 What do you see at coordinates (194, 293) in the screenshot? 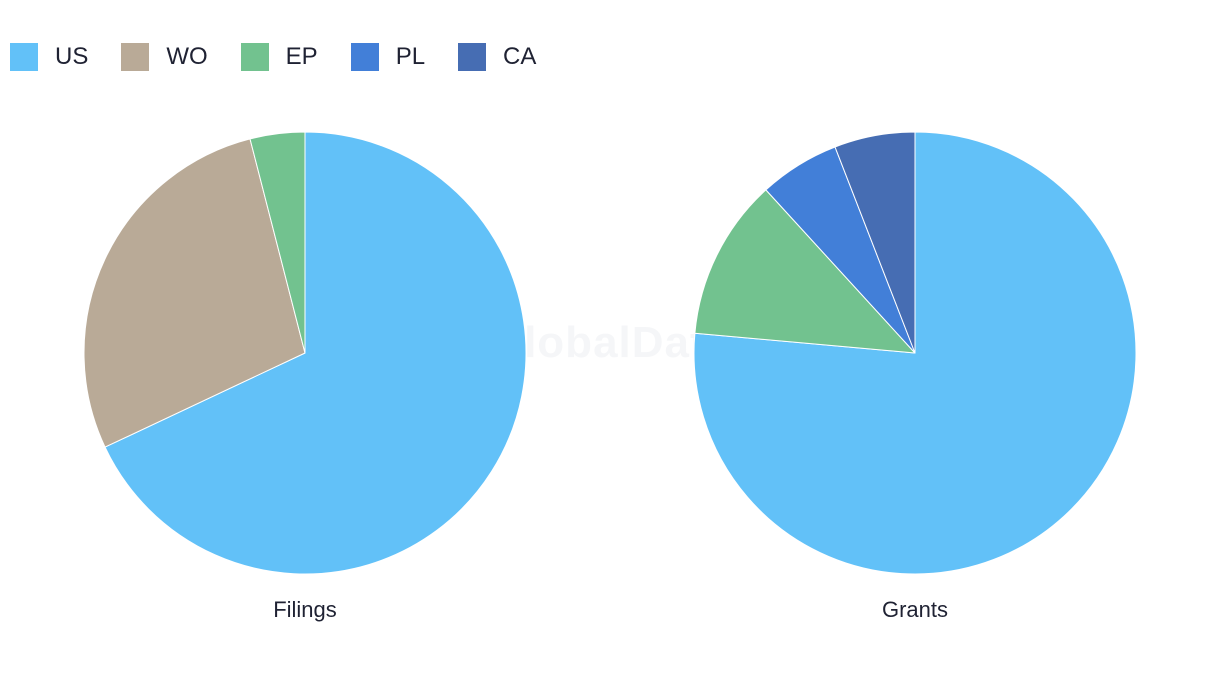
I see `pie-slice-filings-wo` at bounding box center [194, 293].